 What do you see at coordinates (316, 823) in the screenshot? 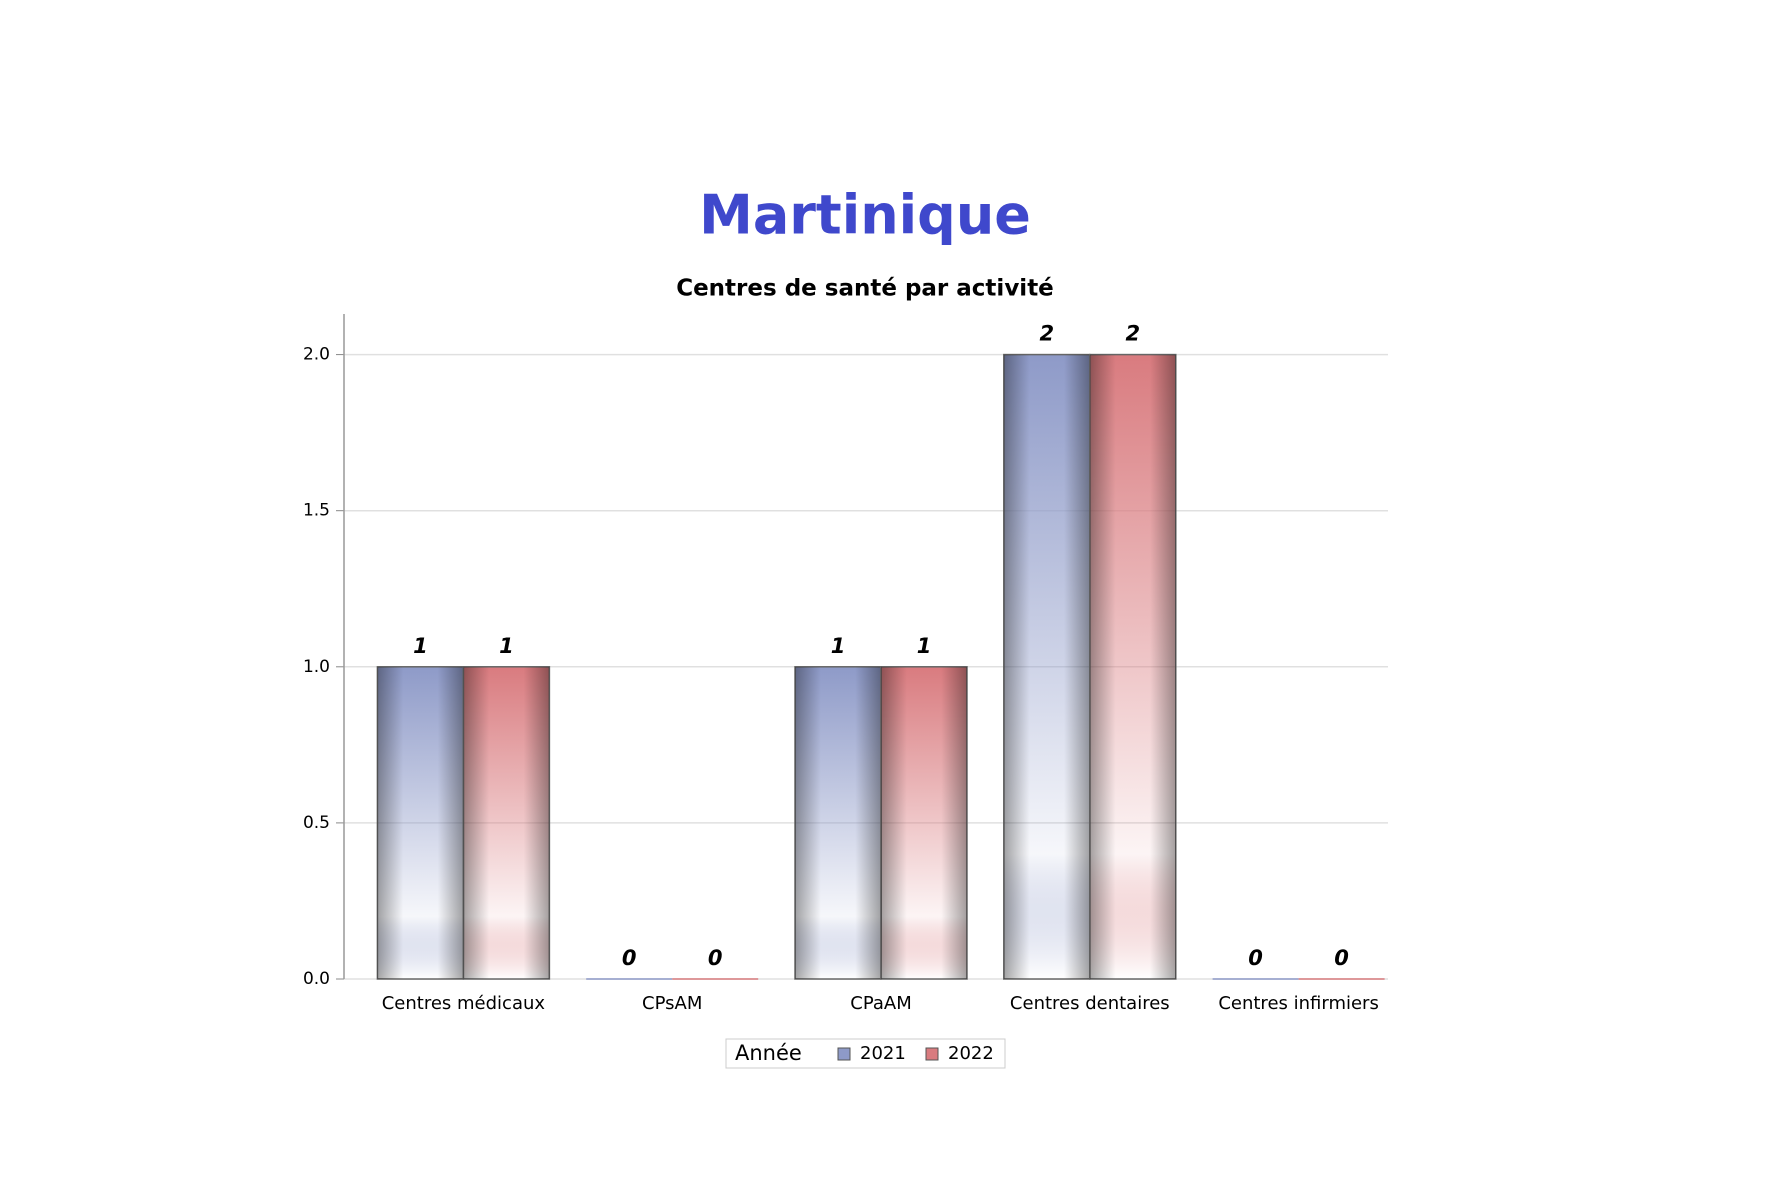
I see `y-tick-label: 0.5` at bounding box center [316, 823].